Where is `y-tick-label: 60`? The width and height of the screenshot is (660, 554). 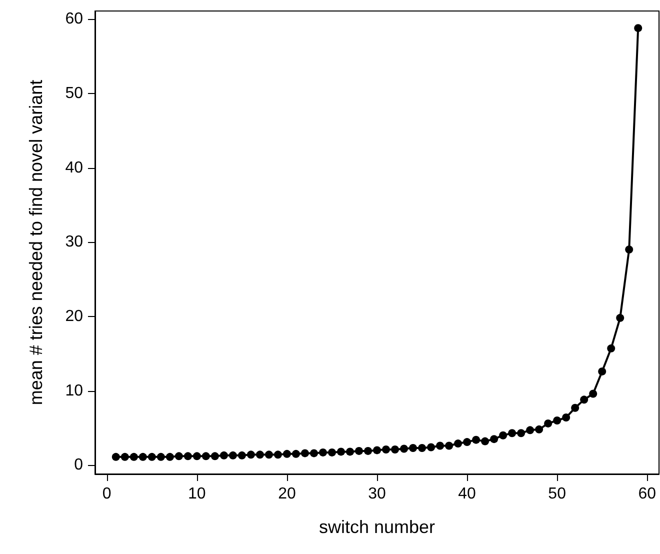 y-tick-label: 60 is located at coordinates (74, 19).